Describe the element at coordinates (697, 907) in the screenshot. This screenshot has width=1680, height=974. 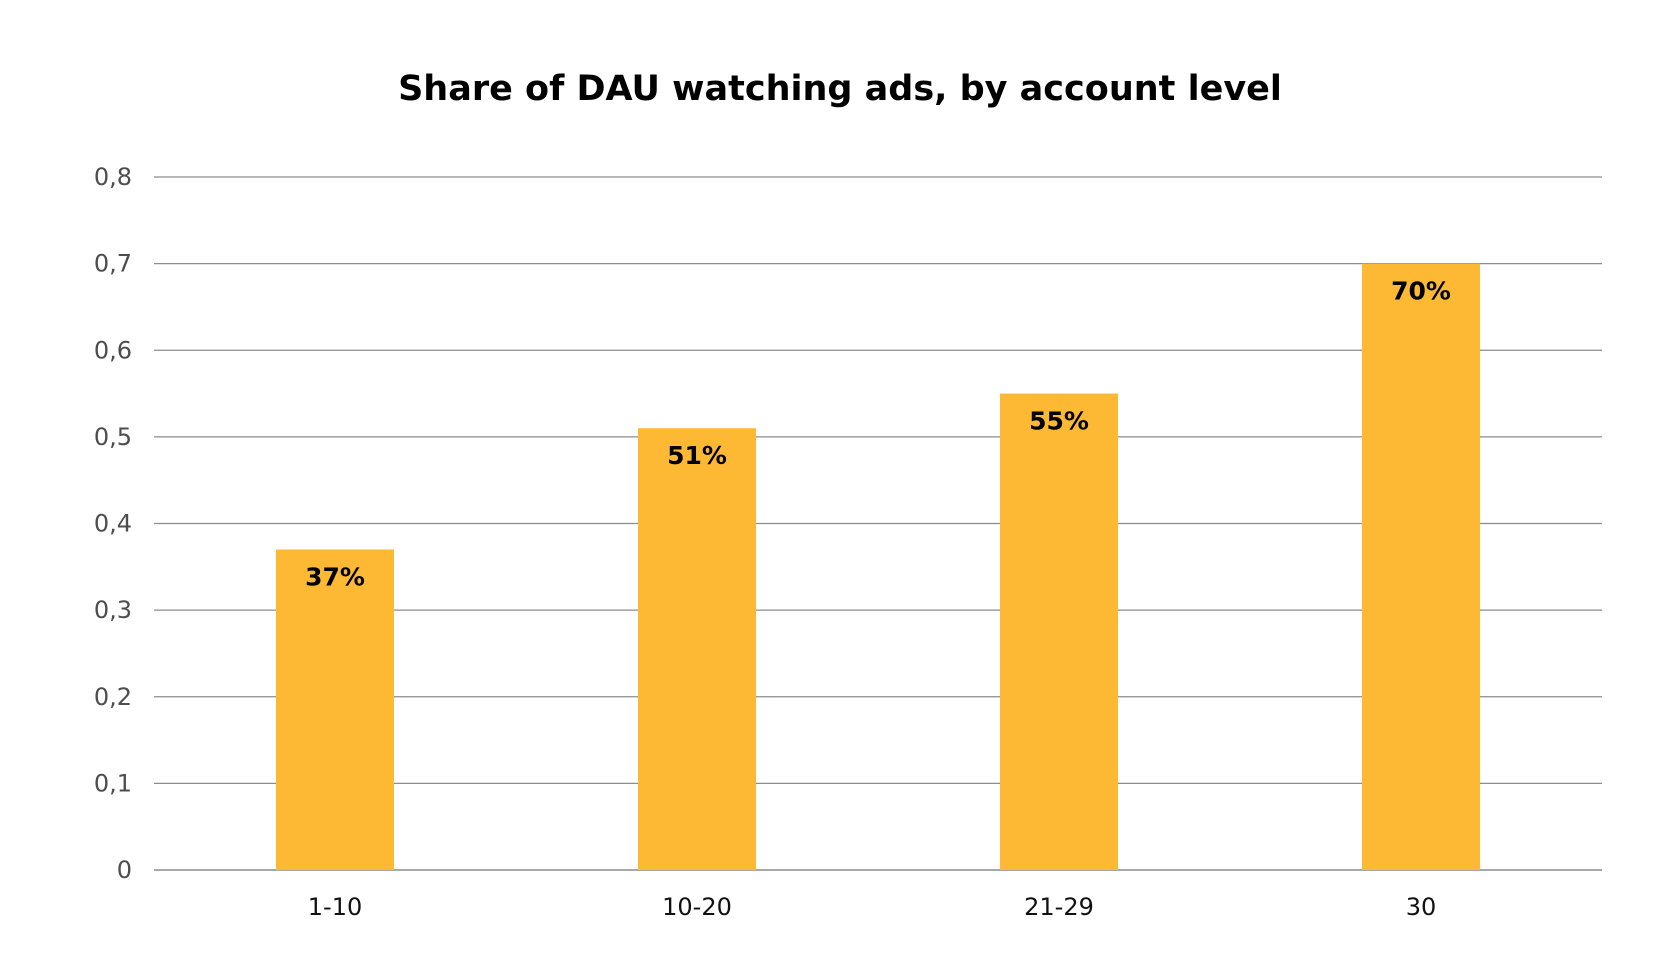
I see `x-tick-label: 10-20` at that location.